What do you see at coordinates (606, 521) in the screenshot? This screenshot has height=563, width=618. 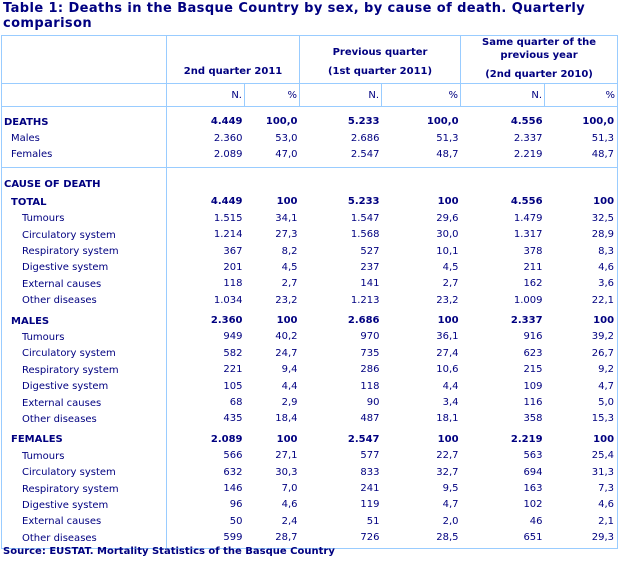 I see `percent-cell: 2,1` at bounding box center [606, 521].